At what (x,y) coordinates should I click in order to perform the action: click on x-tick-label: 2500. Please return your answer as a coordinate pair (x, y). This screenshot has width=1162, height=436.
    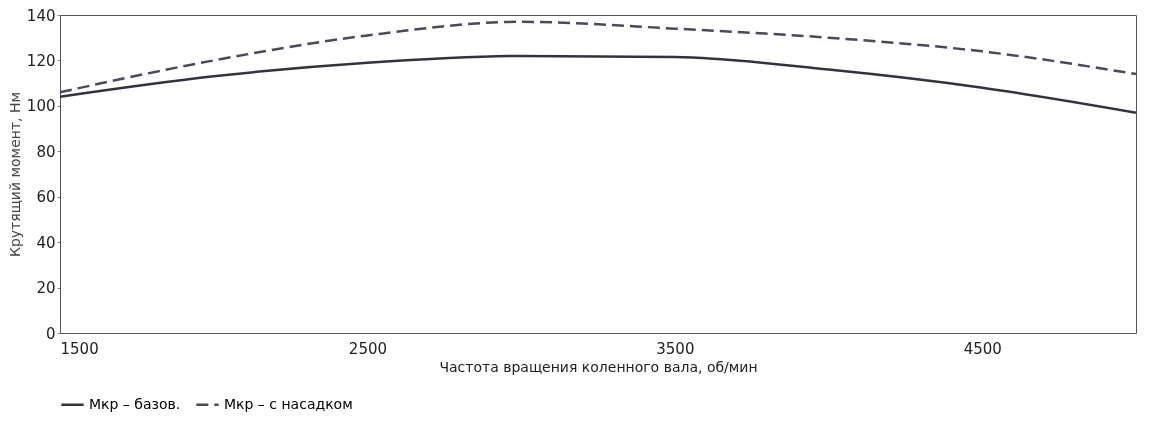
    Looking at the image, I should click on (368, 348).